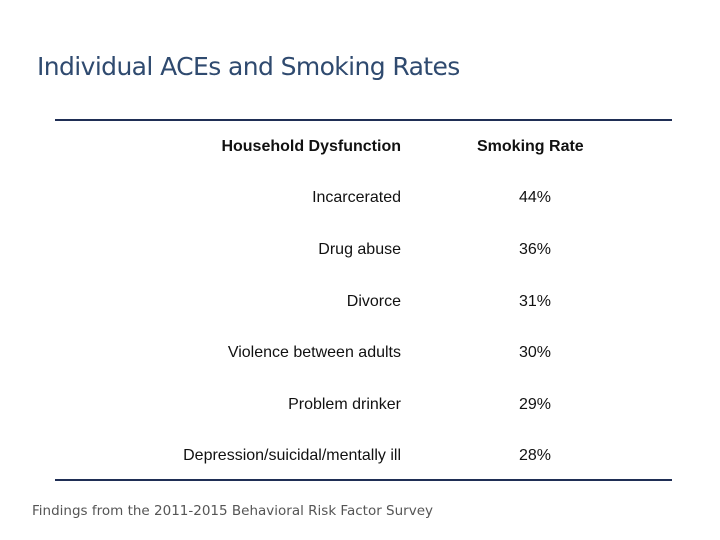 The image size is (720, 540). Describe the element at coordinates (535, 197) in the screenshot. I see `row-rate-incarcerated: 44%` at that location.